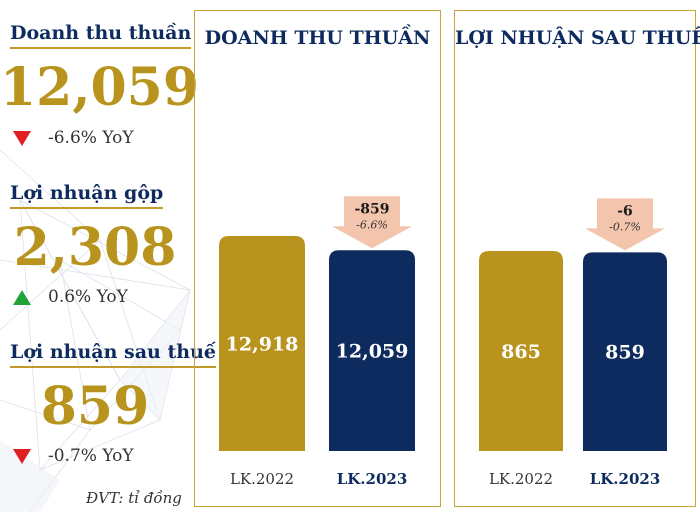  I want to click on change-value-label: -6, so click(625, 211).